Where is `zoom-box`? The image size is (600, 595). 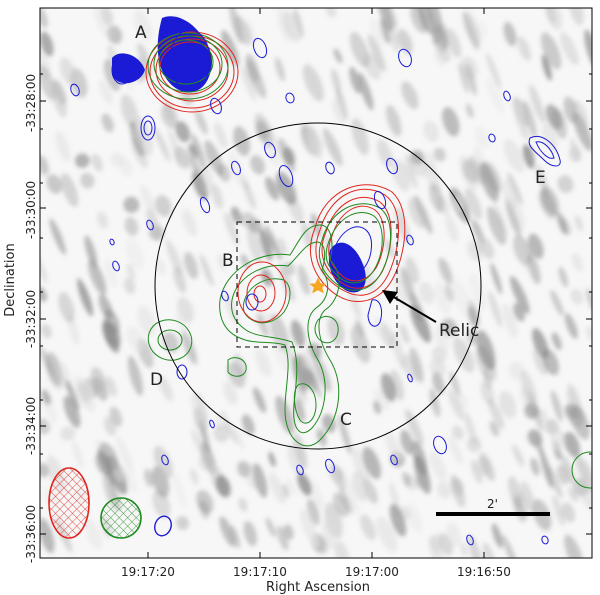
zoom-box is located at coordinates (317, 284).